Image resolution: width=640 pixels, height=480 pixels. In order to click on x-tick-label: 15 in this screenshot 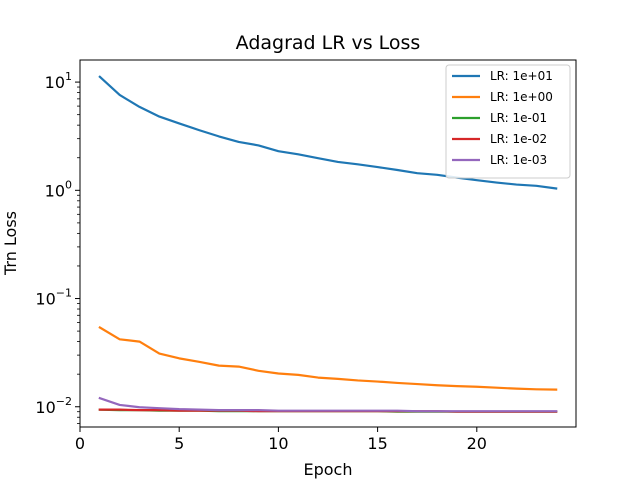, I will do `click(377, 443)`.